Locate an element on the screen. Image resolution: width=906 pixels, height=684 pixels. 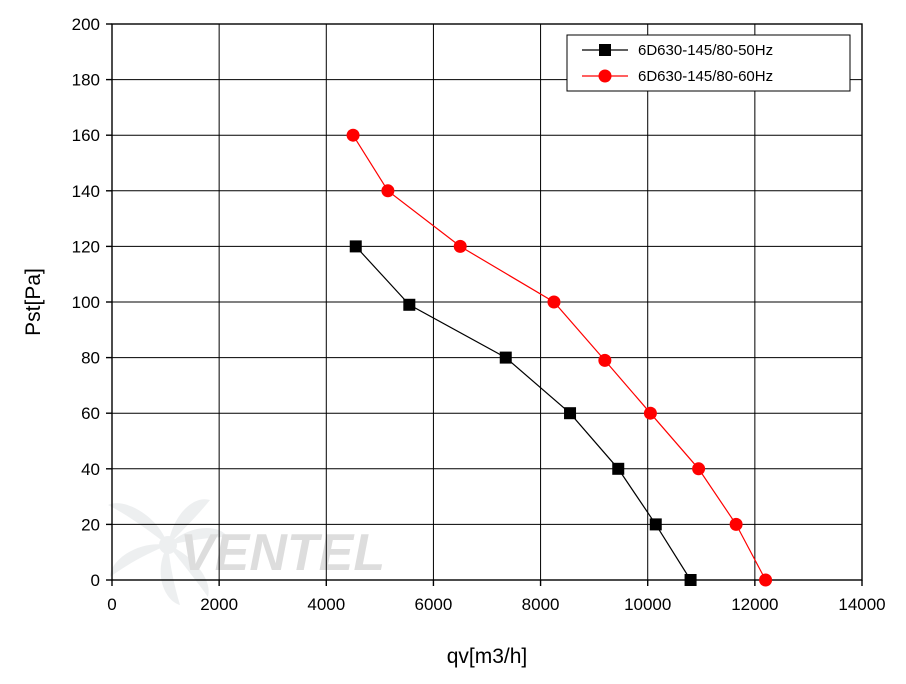
y-tick-label: 160 is located at coordinates (86, 135).